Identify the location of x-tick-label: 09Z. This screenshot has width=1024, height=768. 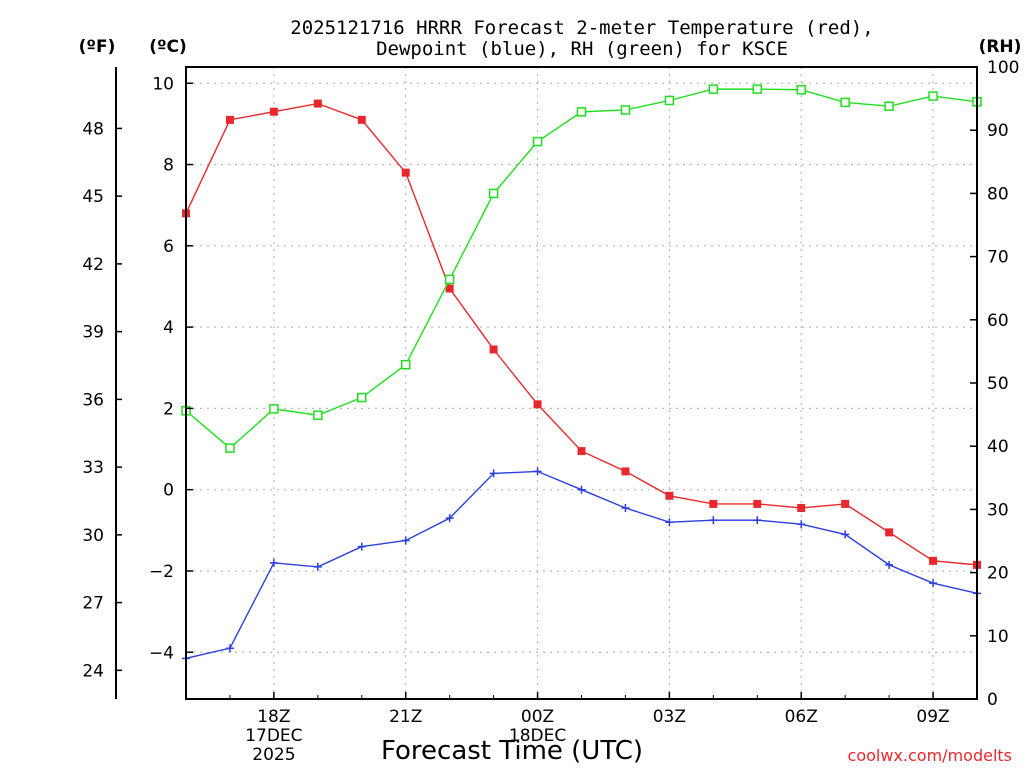
(932, 717).